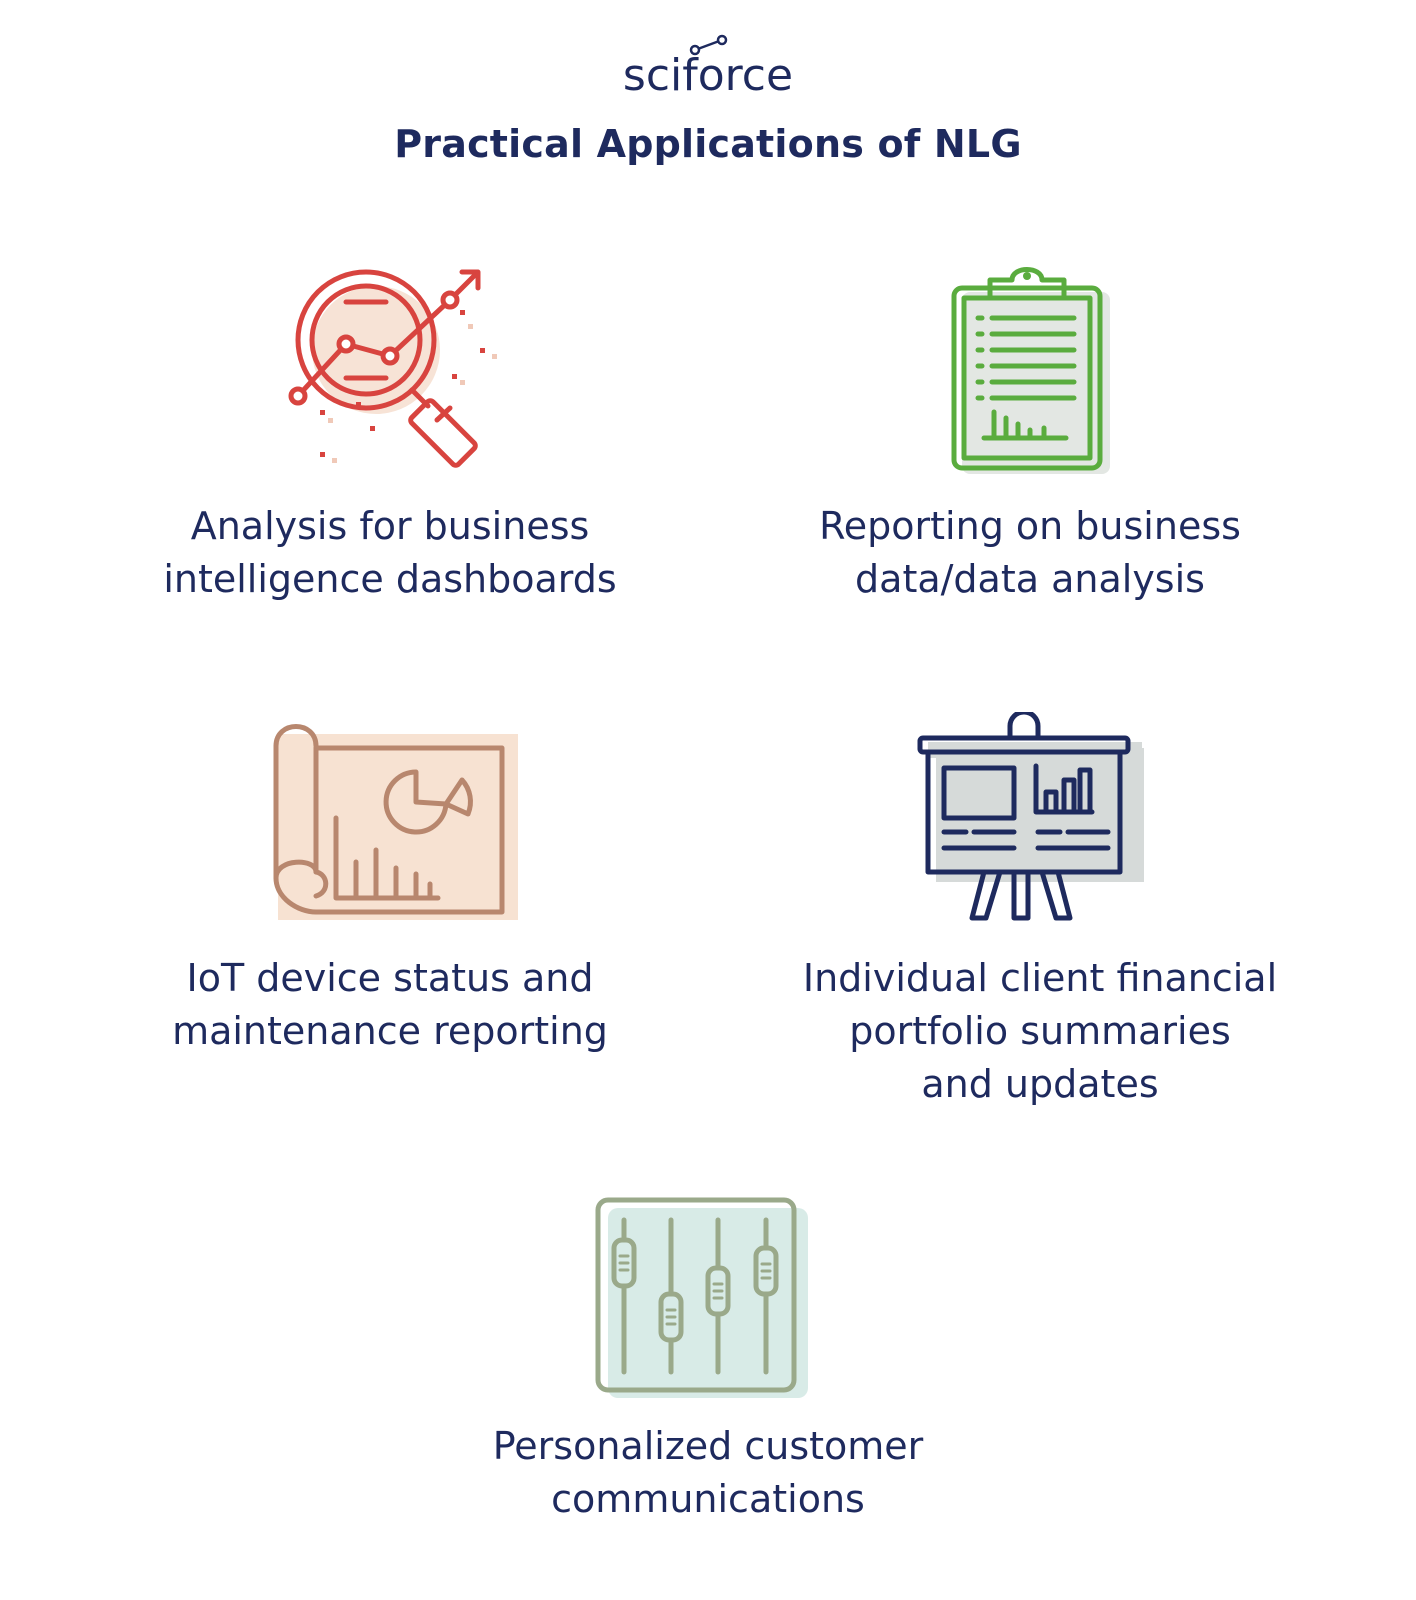 The width and height of the screenshot is (1416, 1600). Describe the element at coordinates (390, 526) in the screenshot. I see `caption-line: Analysis for business` at that location.